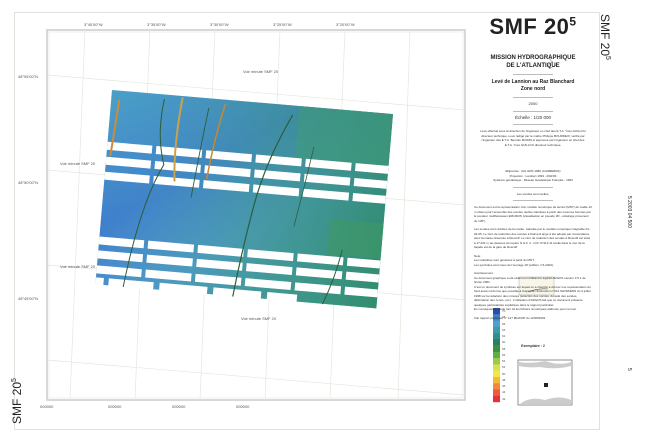  Describe the element at coordinates (504, 386) in the screenshot. I see `colorbar-label: 46` at that location.